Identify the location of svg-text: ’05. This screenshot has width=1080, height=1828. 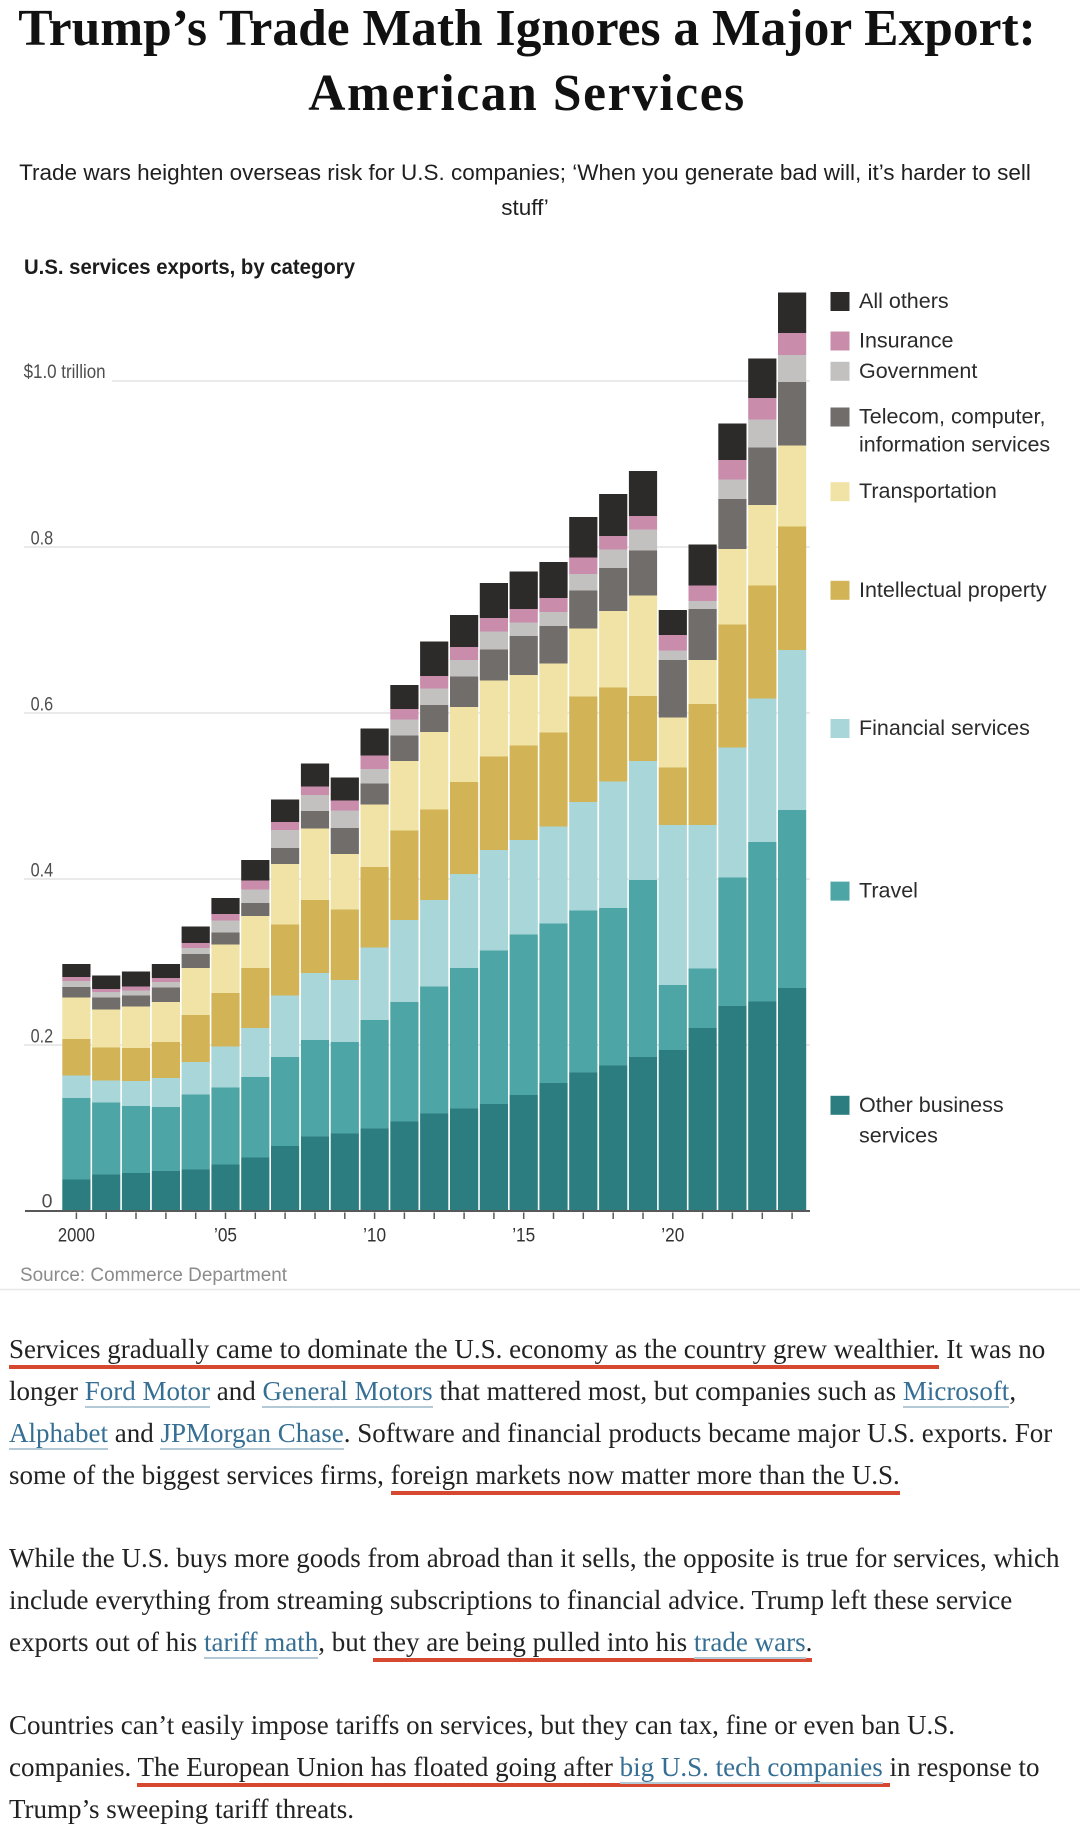
(225, 1236).